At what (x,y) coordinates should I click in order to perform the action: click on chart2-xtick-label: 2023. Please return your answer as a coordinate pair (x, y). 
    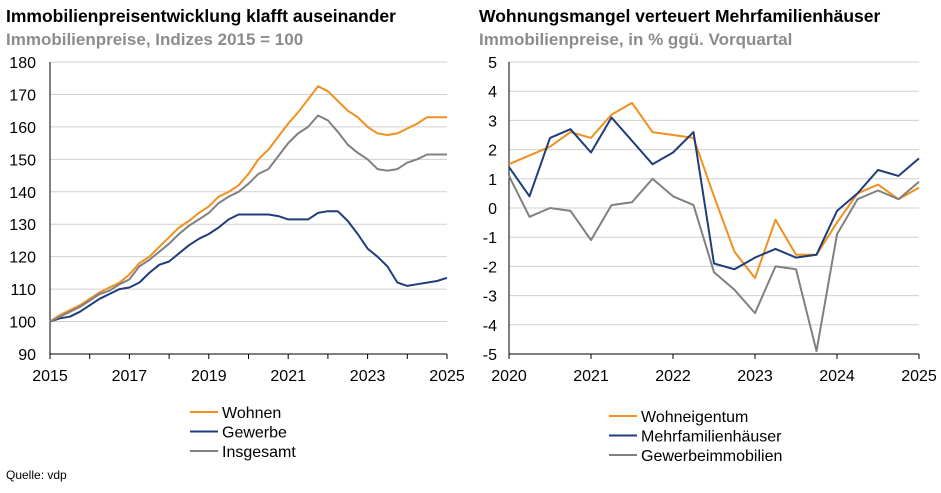
    Looking at the image, I should click on (755, 376).